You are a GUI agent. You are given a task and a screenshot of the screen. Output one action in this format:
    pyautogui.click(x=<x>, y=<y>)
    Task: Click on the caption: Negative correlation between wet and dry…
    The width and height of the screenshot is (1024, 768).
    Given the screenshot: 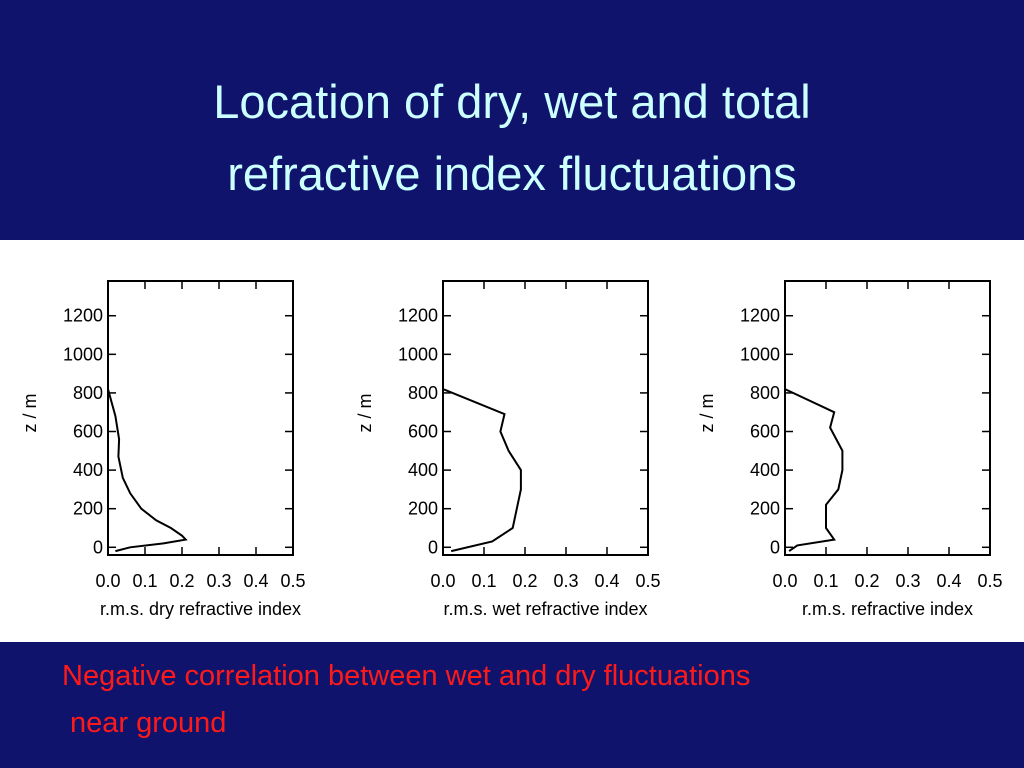 What is the action you would take?
    pyautogui.click(x=406, y=676)
    